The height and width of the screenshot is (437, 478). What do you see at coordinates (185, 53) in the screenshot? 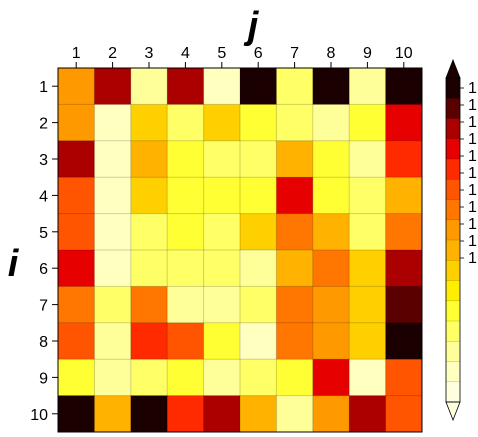
I see `x-tick-label: 4` at bounding box center [185, 53].